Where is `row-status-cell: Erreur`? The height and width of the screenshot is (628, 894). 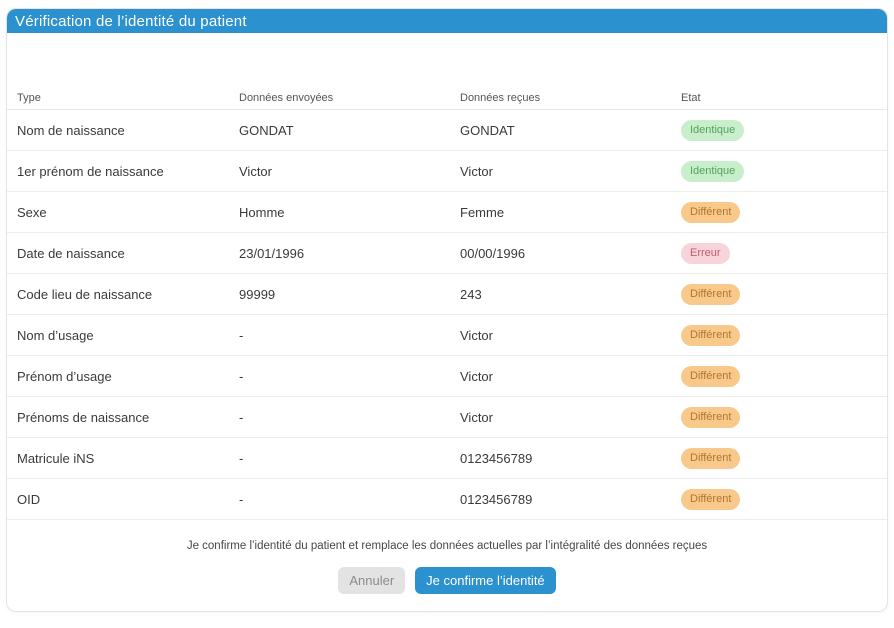 row-status-cell: Erreur is located at coordinates (779, 253).